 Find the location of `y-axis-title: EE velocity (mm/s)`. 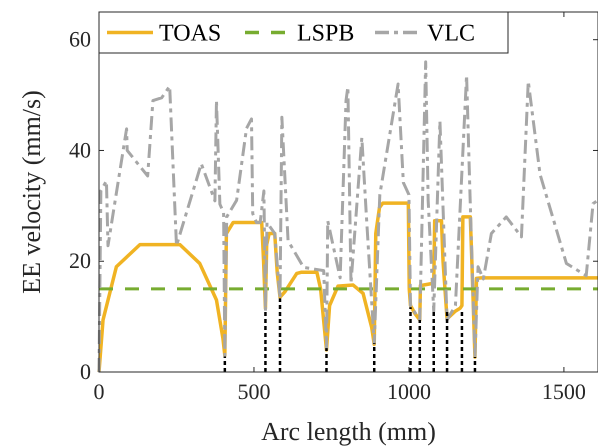

y-axis-title: EE velocity (mm/s) is located at coordinates (31, 192).